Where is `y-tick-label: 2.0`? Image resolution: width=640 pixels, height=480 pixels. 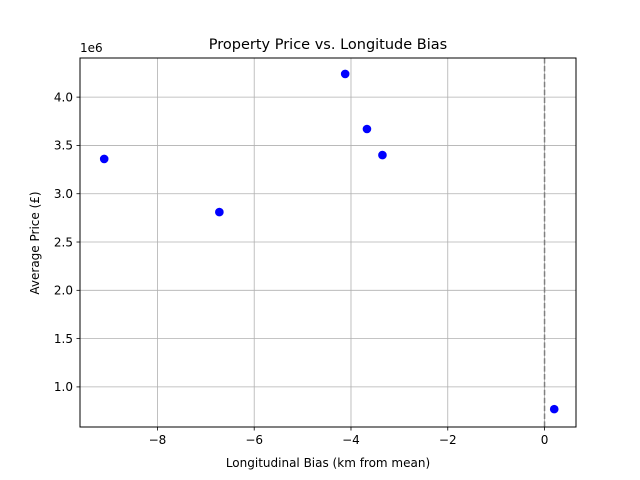 y-tick-label: 2.0 is located at coordinates (63, 291).